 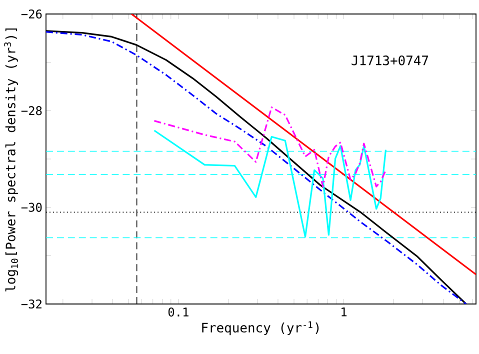 I want to click on y-tick-label: −26, so click(x=31, y=14).